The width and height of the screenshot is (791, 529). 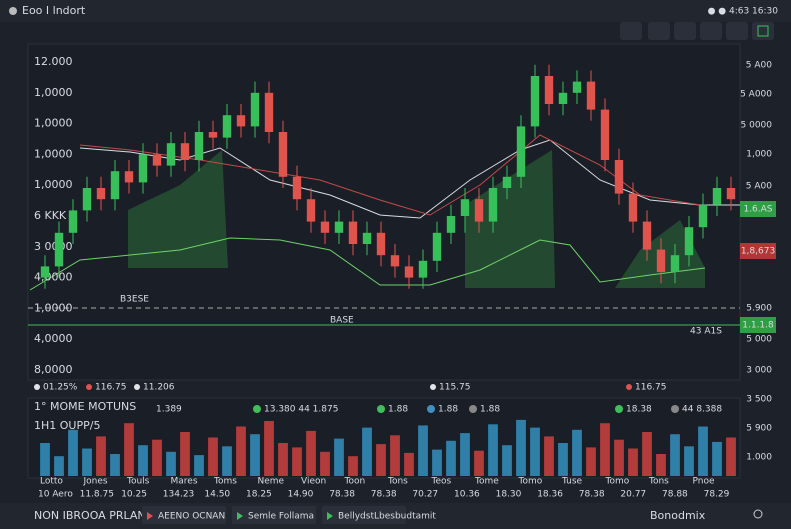 What do you see at coordinates (342, 495) in the screenshot?
I see `time-value: 78.38` at bounding box center [342, 495].